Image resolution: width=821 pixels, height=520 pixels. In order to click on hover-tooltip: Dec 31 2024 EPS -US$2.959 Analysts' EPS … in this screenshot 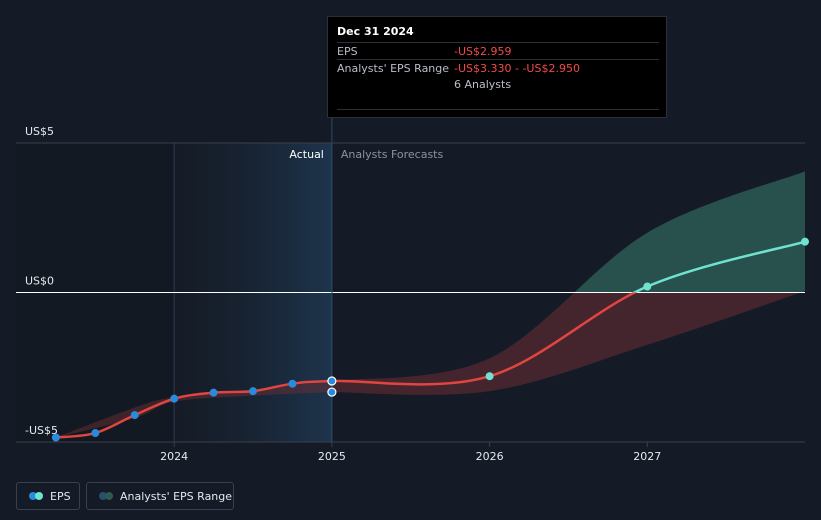, I will do `click(497, 67)`.